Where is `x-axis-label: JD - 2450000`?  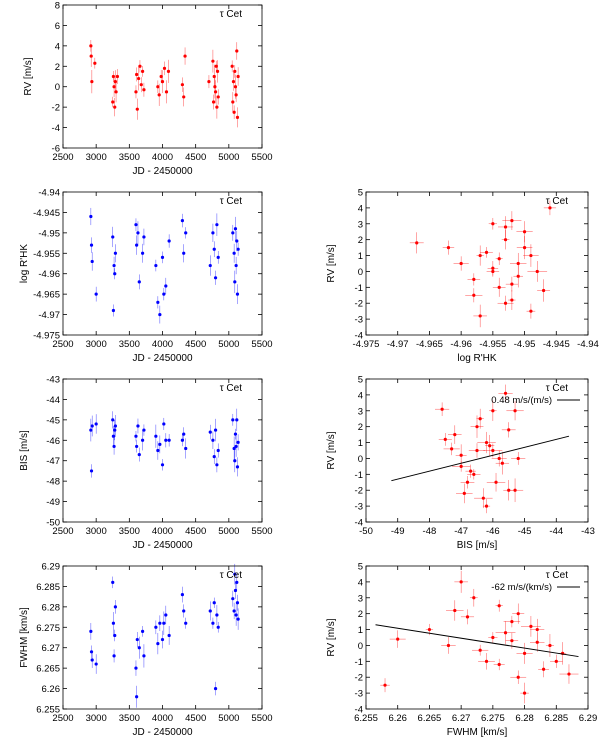
x-axis-label: JD - 2450000 is located at coordinates (162, 545).